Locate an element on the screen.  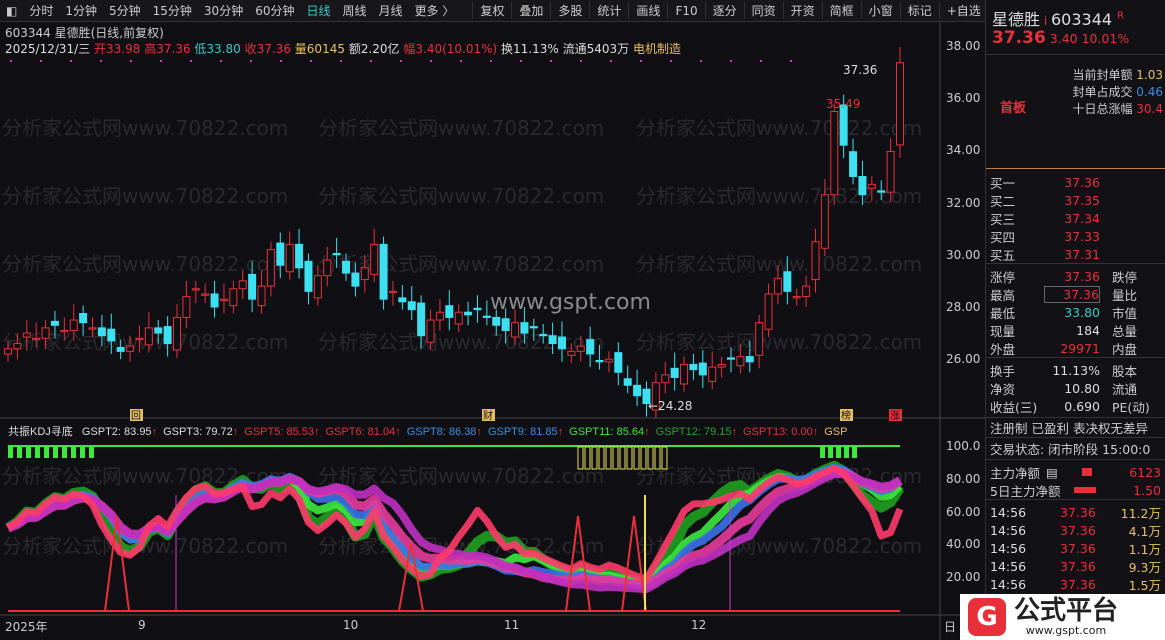
toolbar-button: 逐分 is located at coordinates (724, 10).